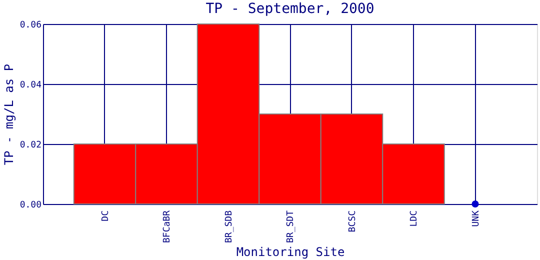 This screenshot has width=540, height=260. What do you see at coordinates (229, 227) in the screenshot?
I see `x-tick-label: BR_SDB` at bounding box center [229, 227].